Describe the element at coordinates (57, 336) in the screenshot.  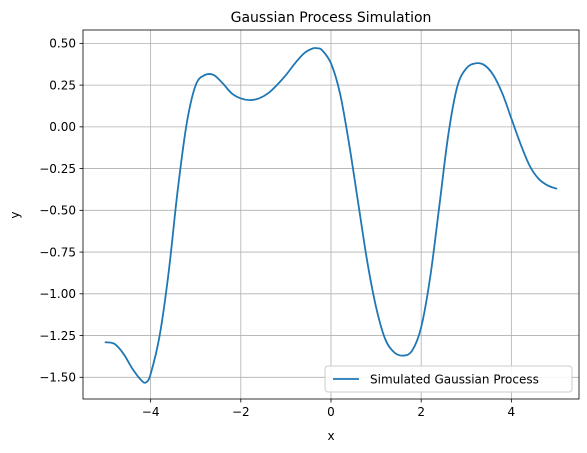
I see `y-tick-label: −1.25` at that location.